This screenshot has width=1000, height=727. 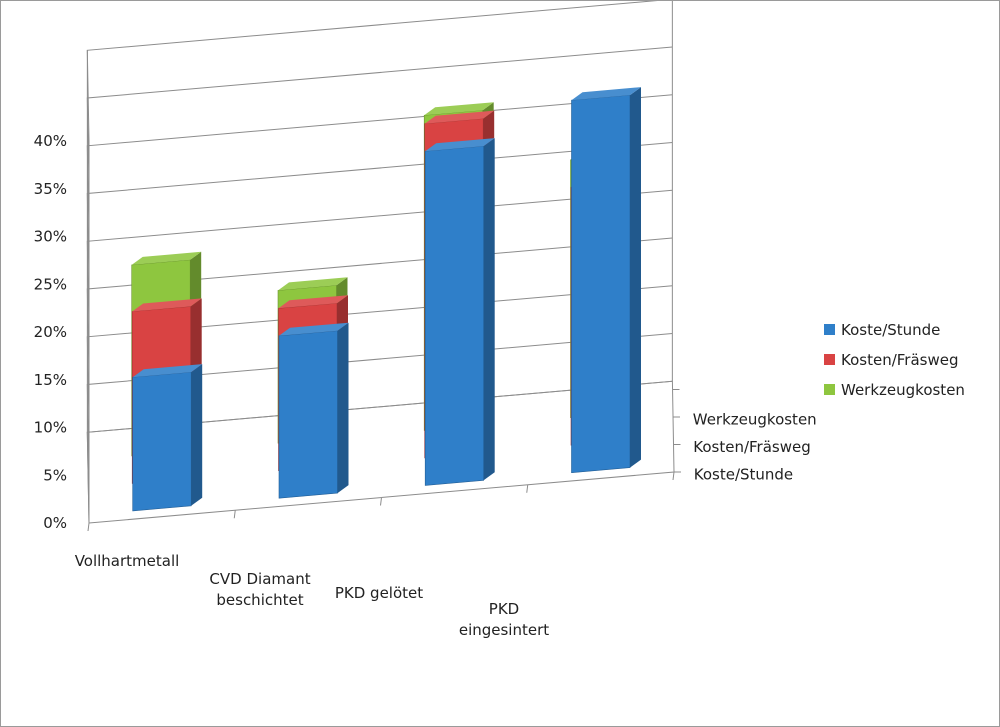 I want to click on depth-label: Kosten/Fräsweg, so click(x=751, y=447).